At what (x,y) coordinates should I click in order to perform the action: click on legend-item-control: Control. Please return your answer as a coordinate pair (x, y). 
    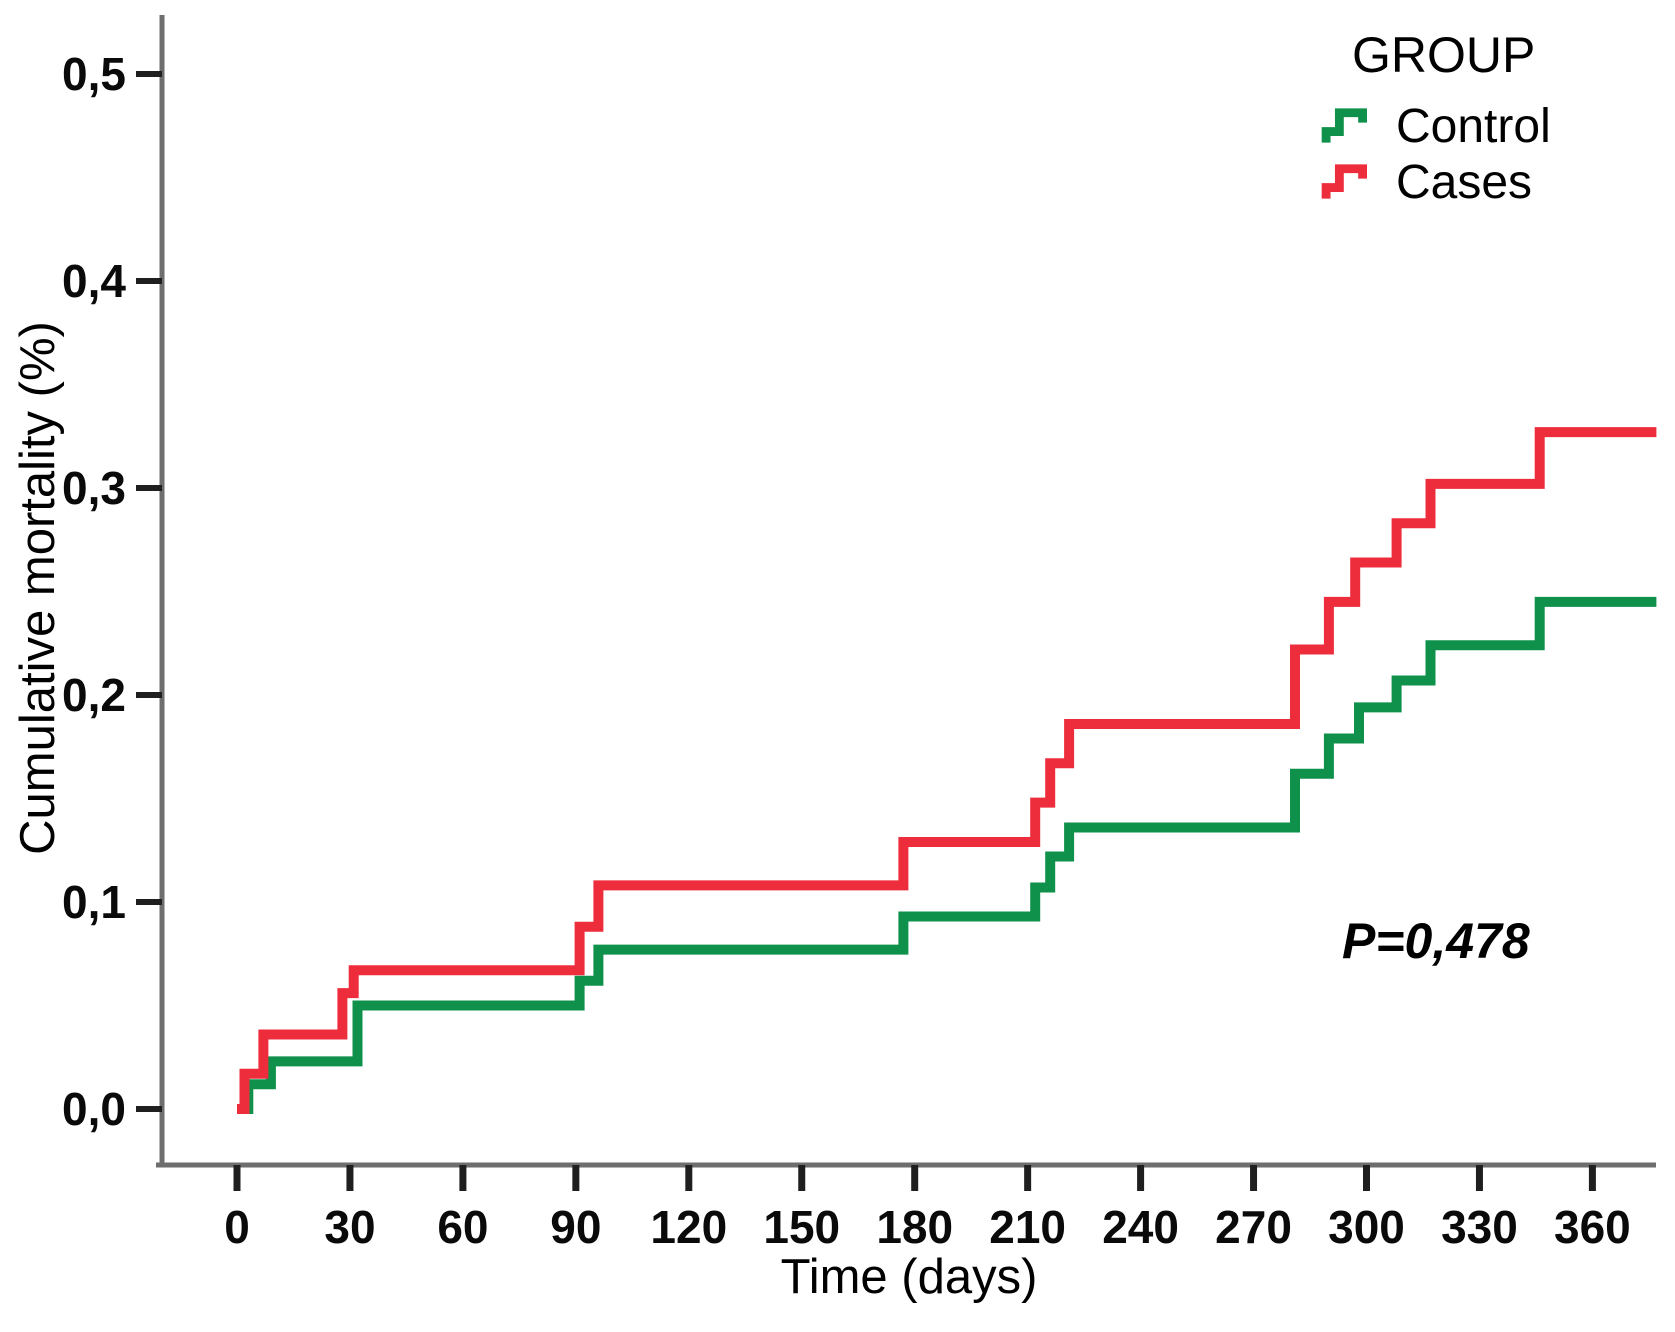
    Looking at the image, I should click on (1428, 126).